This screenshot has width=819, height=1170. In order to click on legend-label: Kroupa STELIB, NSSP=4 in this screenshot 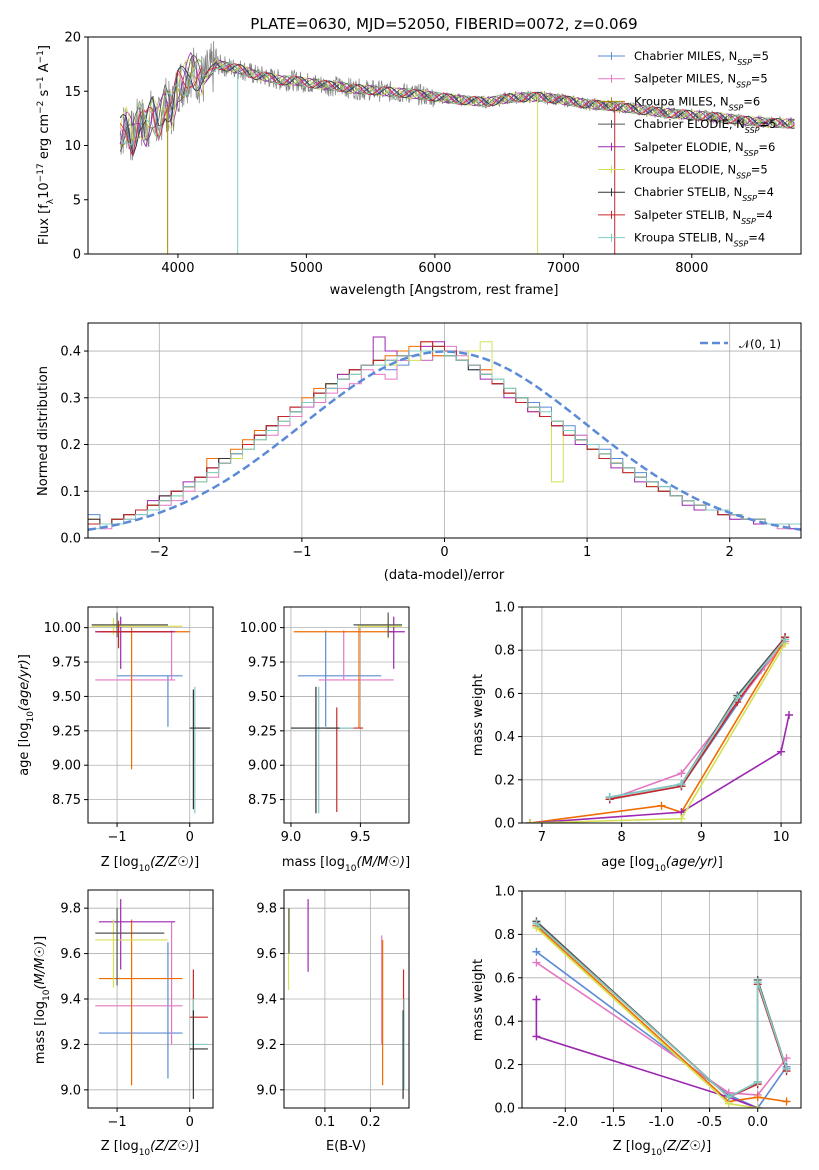, I will do `click(699, 240)`.